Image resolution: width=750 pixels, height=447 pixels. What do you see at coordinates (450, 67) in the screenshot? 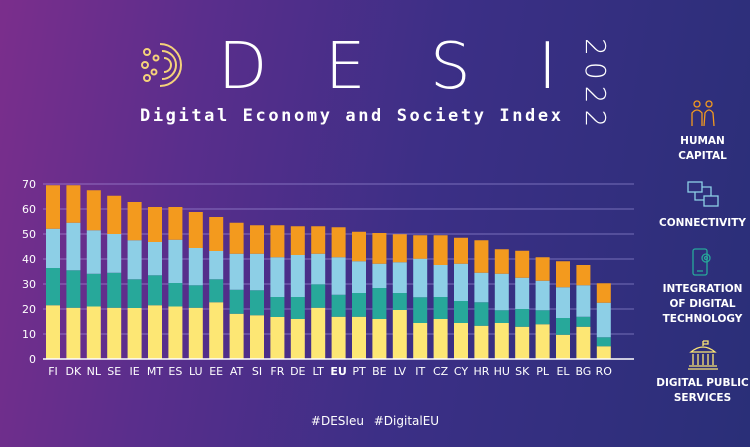
I see `title-letter: S` at bounding box center [450, 67].